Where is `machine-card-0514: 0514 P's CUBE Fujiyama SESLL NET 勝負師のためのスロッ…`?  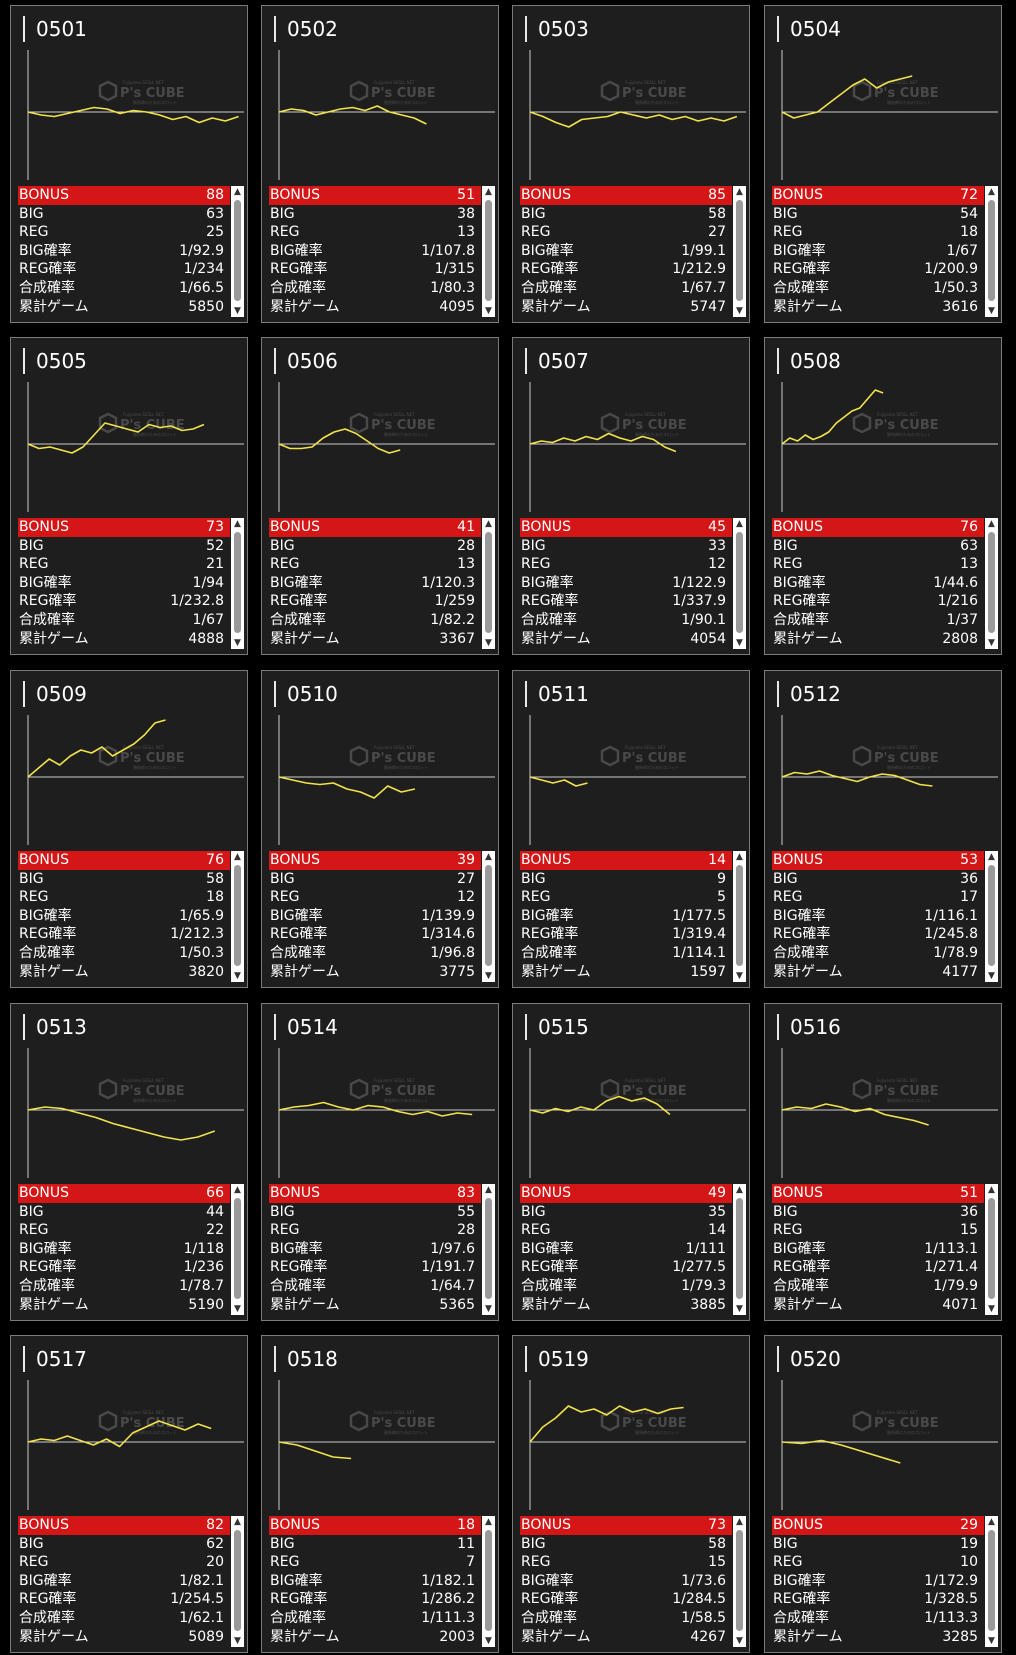
machine-card-0514: 0514 P's CUBE Fujiyama SESLL NET 勝負師のためのスロッ… is located at coordinates (380, 1162).